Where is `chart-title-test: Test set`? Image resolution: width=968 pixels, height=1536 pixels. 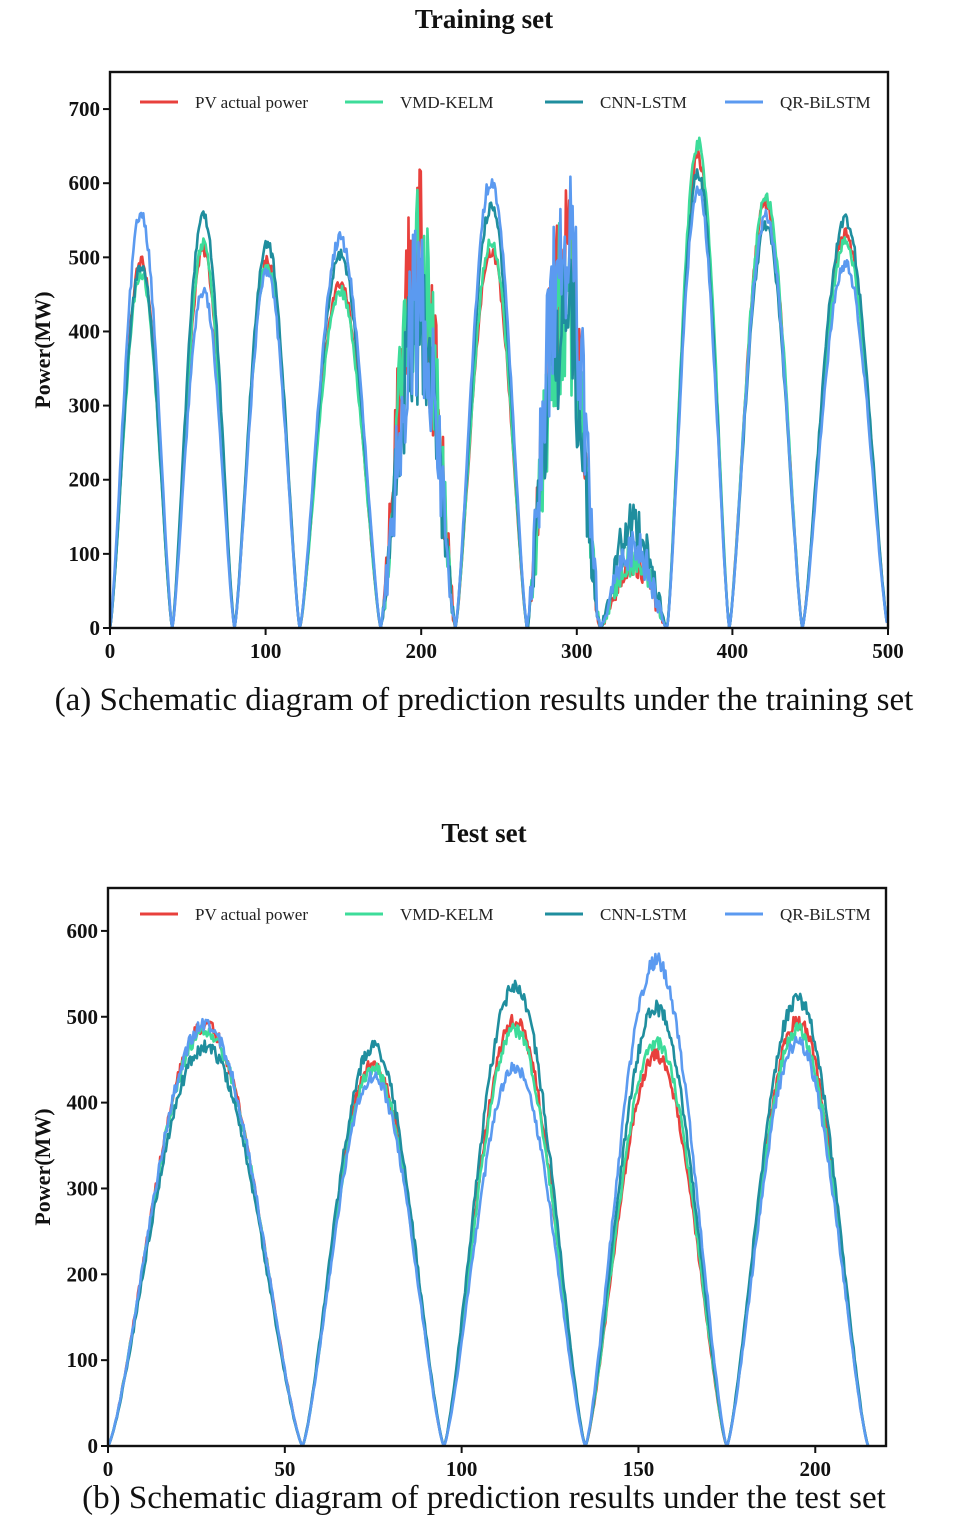 chart-title-test: Test set is located at coordinates (484, 833).